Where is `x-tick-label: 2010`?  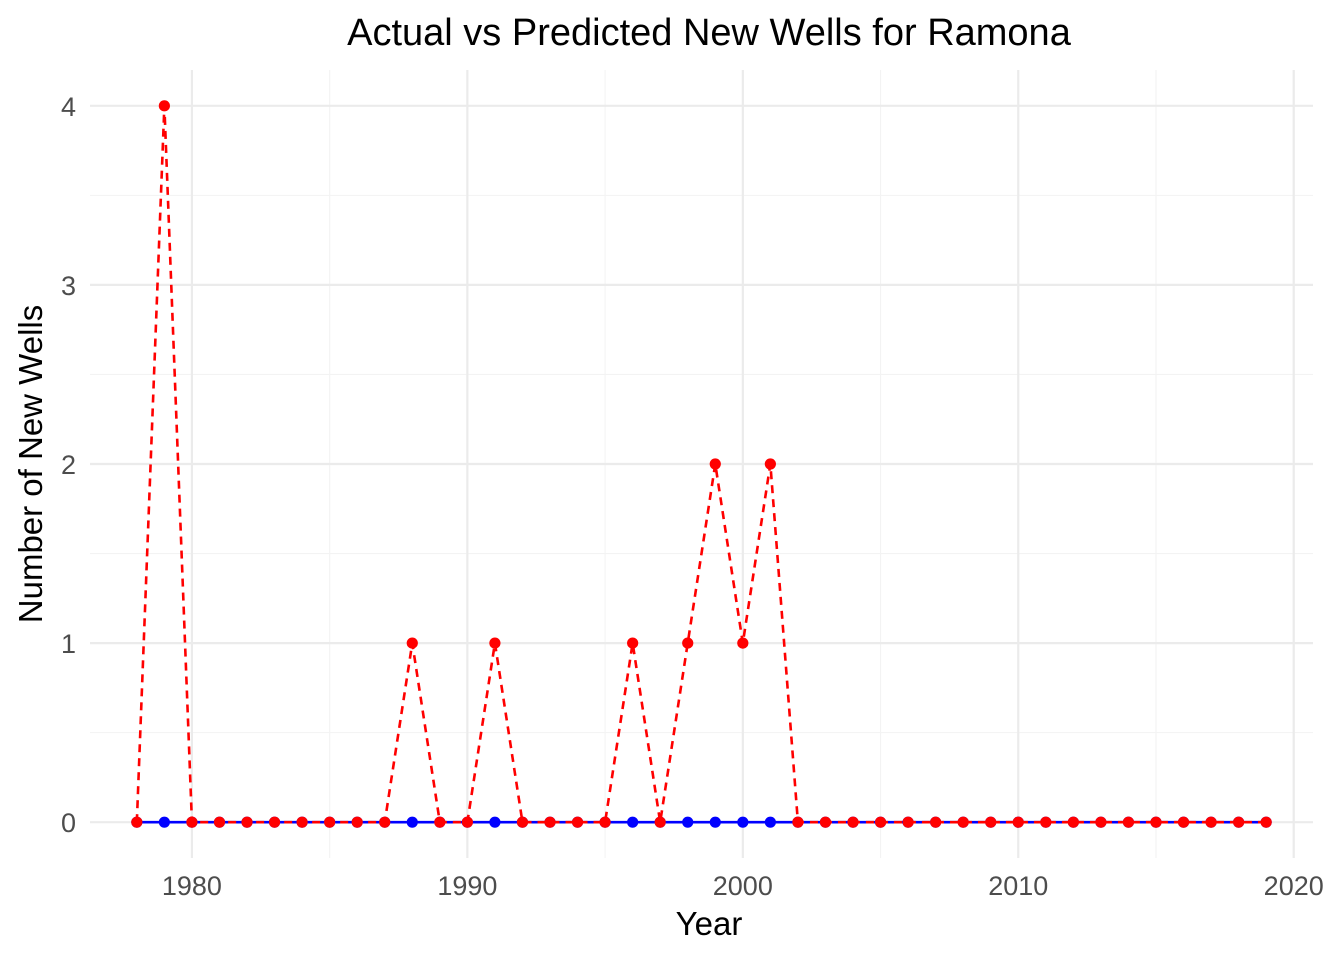 x-tick-label: 2010 is located at coordinates (1018, 886).